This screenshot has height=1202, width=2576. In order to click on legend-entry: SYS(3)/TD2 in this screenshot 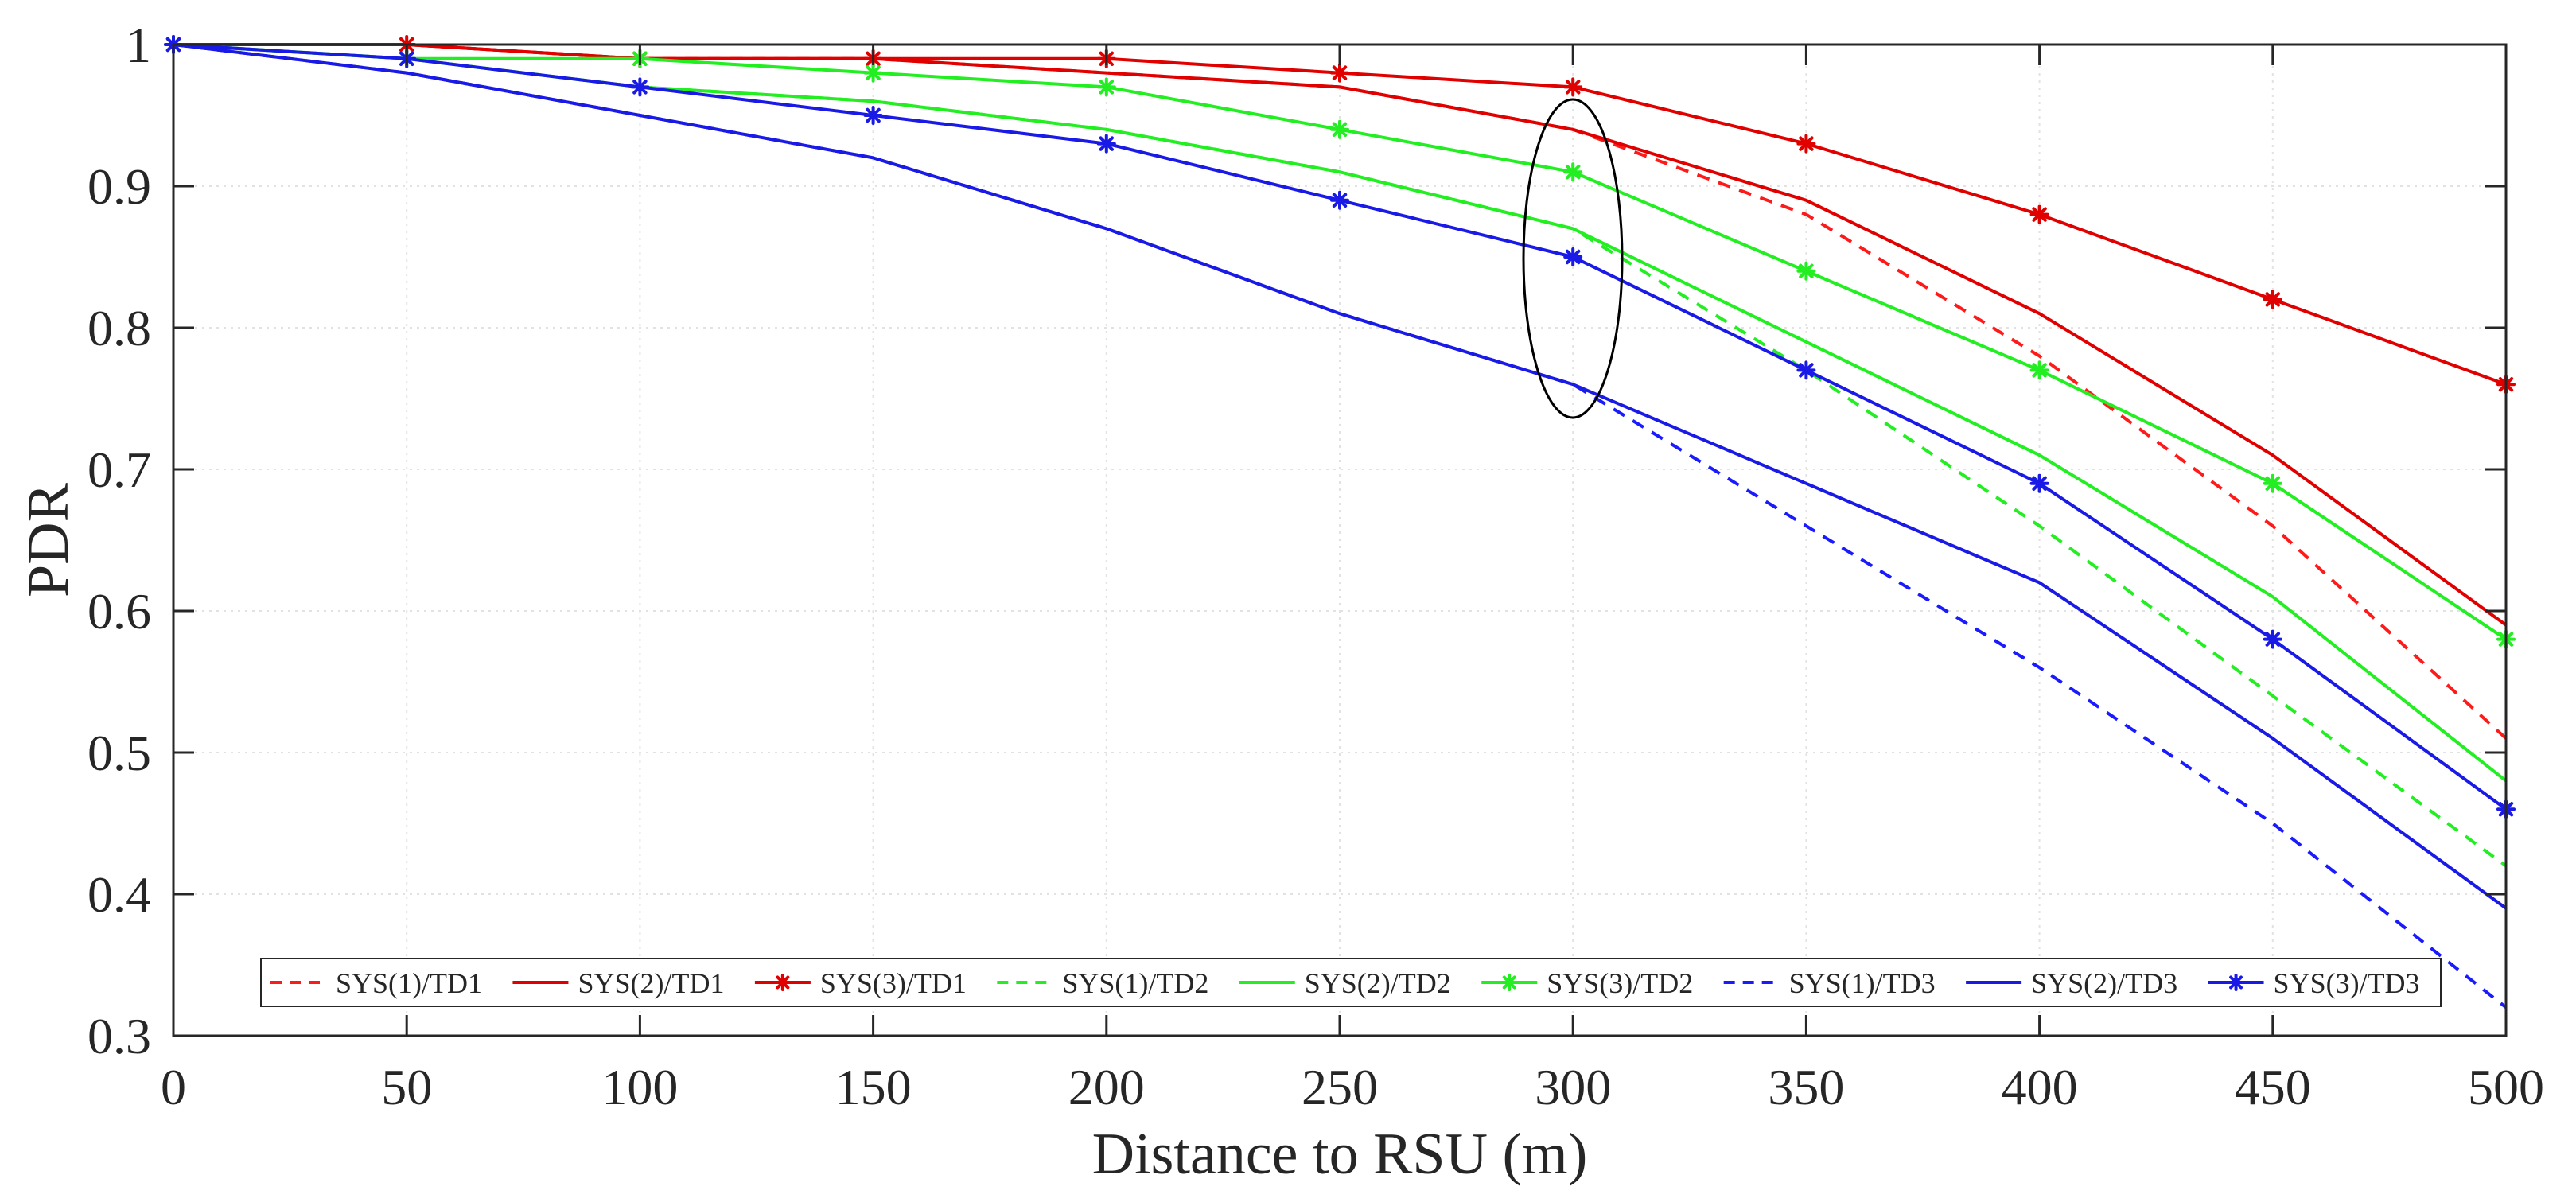, I will do `click(1587, 983)`.